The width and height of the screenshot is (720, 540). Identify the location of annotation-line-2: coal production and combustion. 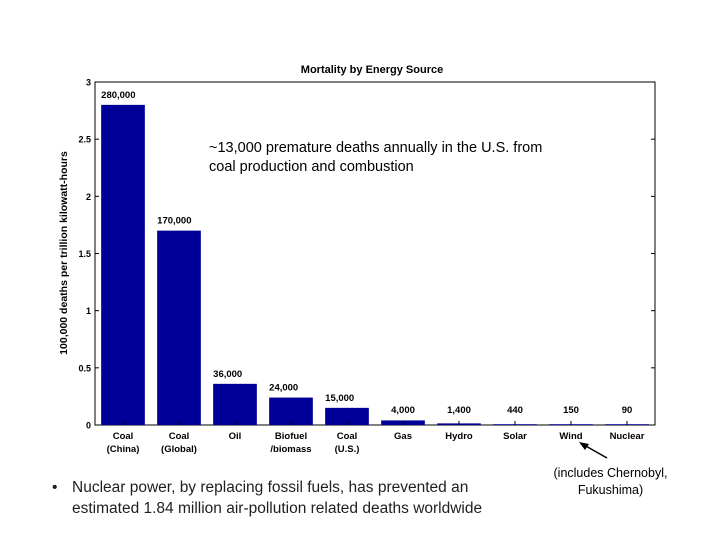
(311, 167).